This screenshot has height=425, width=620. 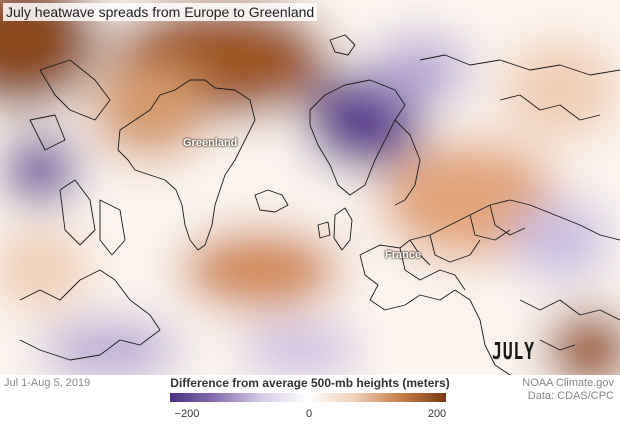 I want to click on color-scale-bar, so click(x=308, y=397).